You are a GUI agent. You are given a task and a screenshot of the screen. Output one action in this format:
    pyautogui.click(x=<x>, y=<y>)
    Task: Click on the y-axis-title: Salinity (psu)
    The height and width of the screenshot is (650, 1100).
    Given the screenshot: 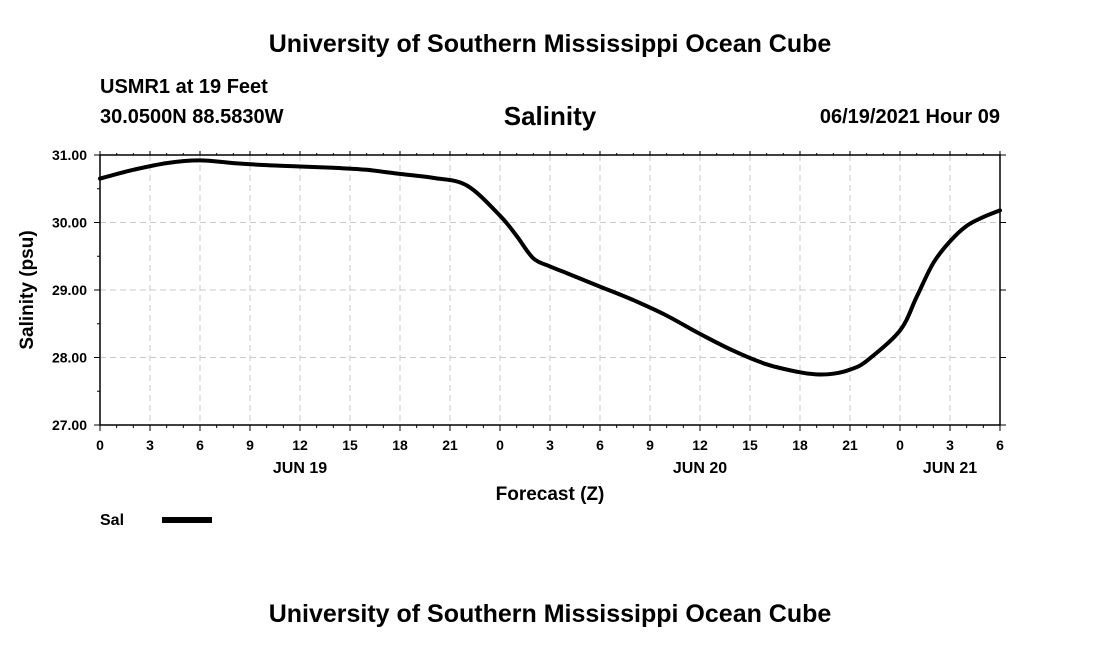 What is the action you would take?
    pyautogui.click(x=27, y=289)
    